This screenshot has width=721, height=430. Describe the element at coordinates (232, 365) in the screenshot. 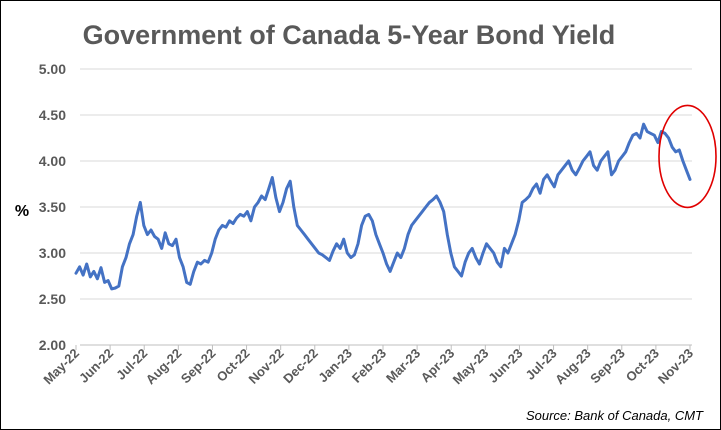

I see `x-tick-label: Oct-22` at that location.